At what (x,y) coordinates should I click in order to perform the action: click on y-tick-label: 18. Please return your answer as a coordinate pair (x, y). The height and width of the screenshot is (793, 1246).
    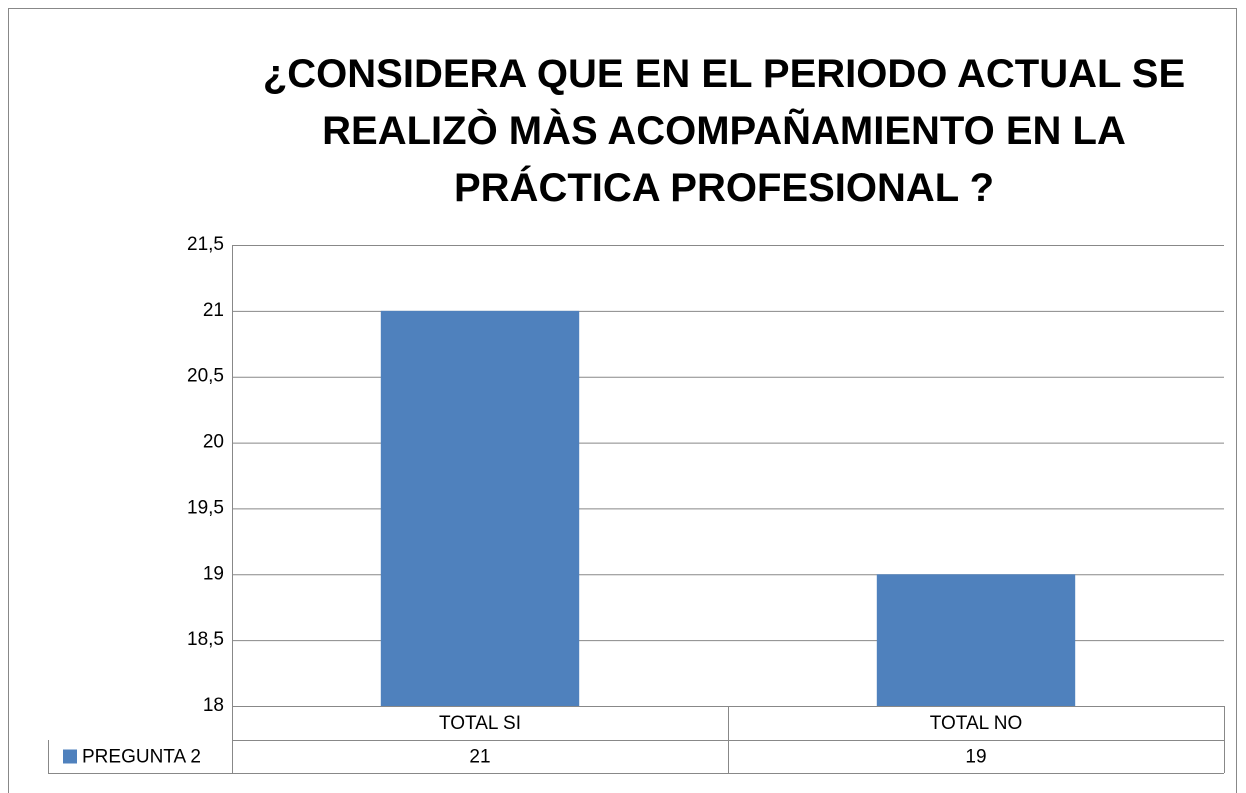
    Looking at the image, I should click on (213, 705).